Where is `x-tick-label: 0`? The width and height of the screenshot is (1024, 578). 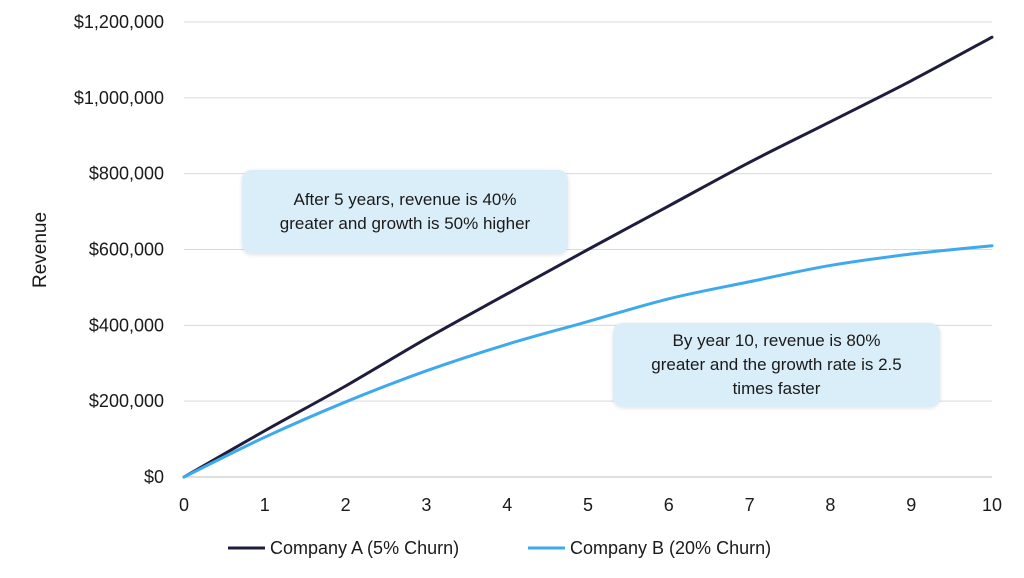
x-tick-label: 0 is located at coordinates (184, 505).